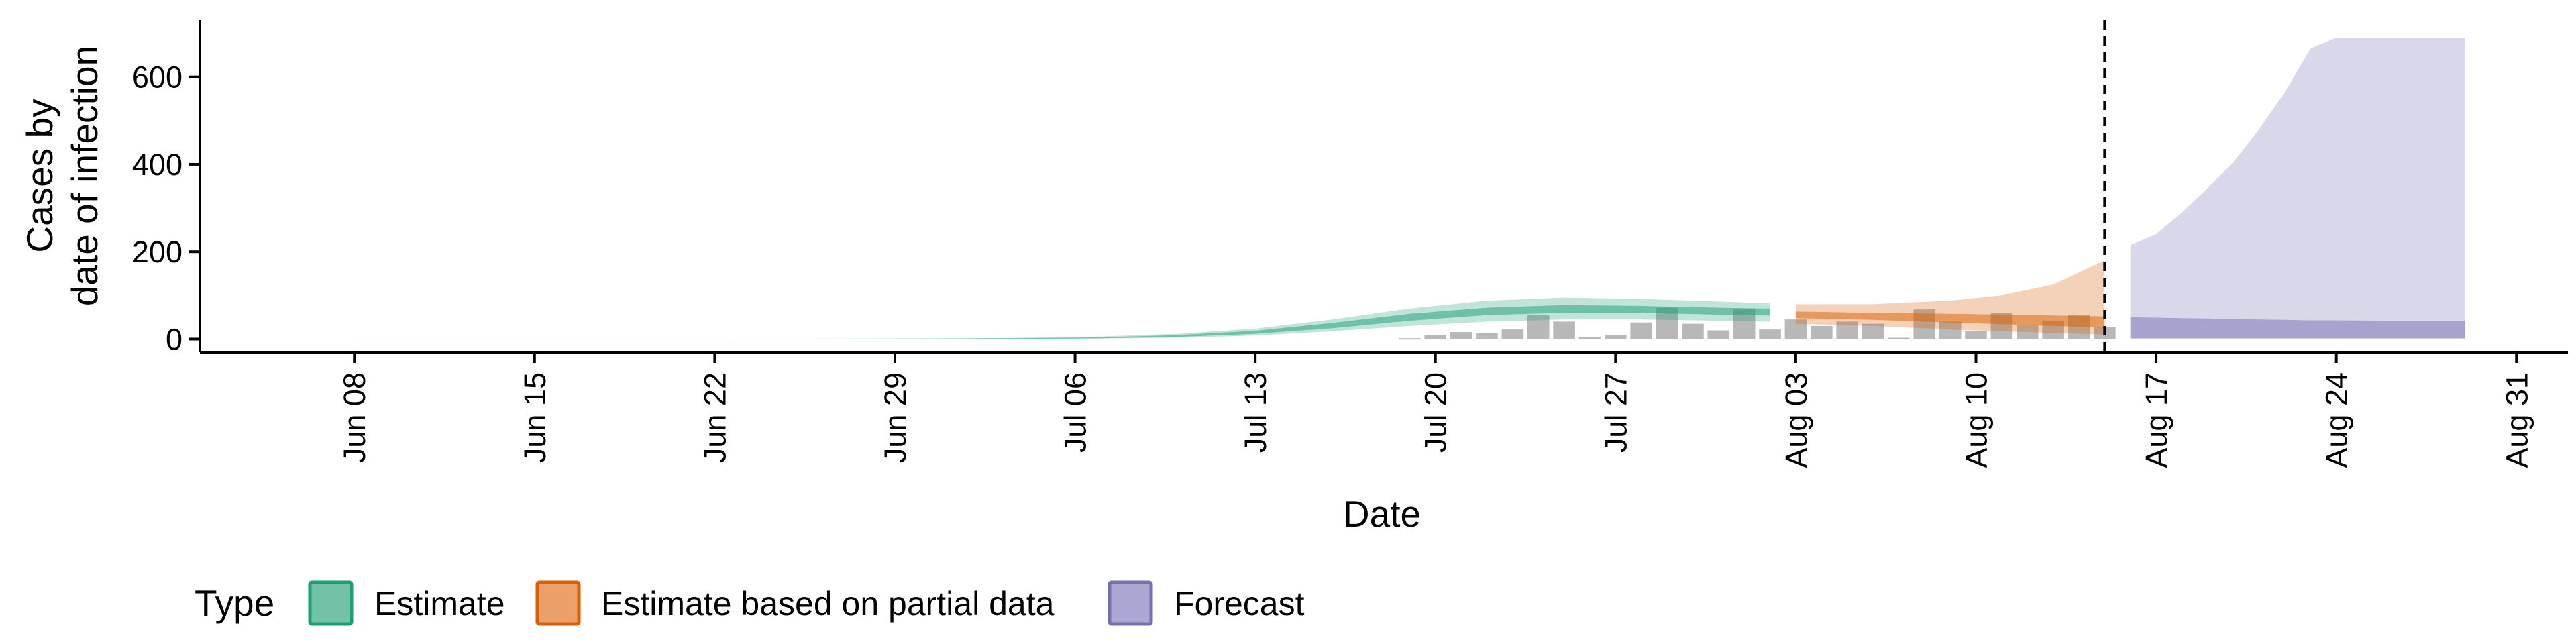  Describe the element at coordinates (558, 603) in the screenshot. I see `legend-key-partial` at that location.